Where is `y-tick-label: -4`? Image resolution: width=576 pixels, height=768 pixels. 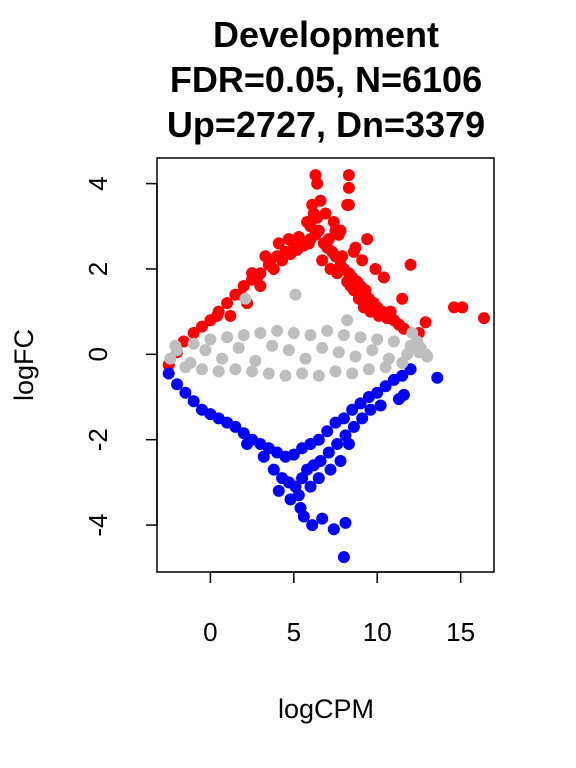
y-tick-label: -4 is located at coordinates (98, 525).